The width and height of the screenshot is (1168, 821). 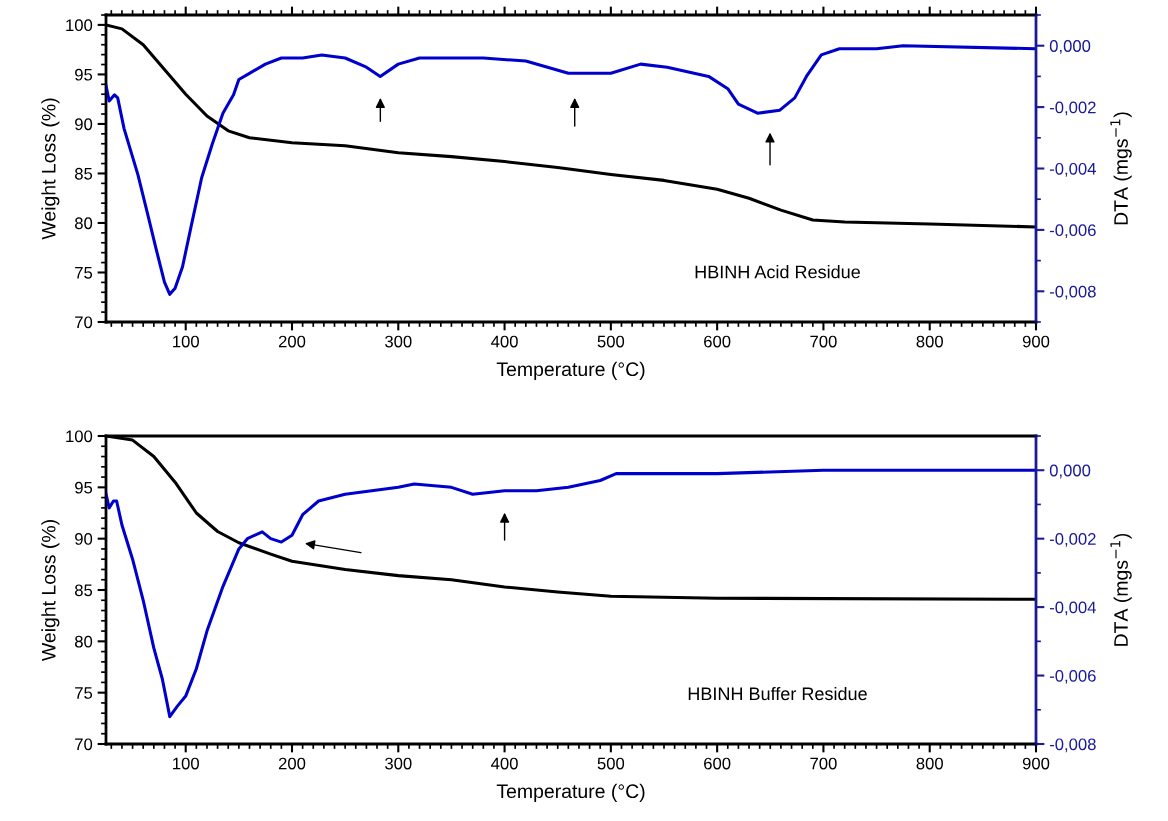 I want to click on annotation: HBINH Buffer Residue, so click(x=777, y=693).